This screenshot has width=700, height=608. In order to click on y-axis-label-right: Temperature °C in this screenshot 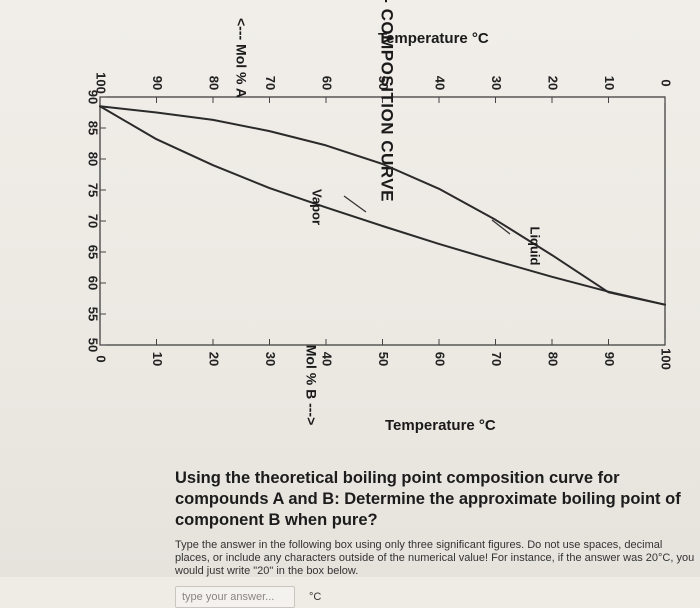, I will do `click(440, 425)`.